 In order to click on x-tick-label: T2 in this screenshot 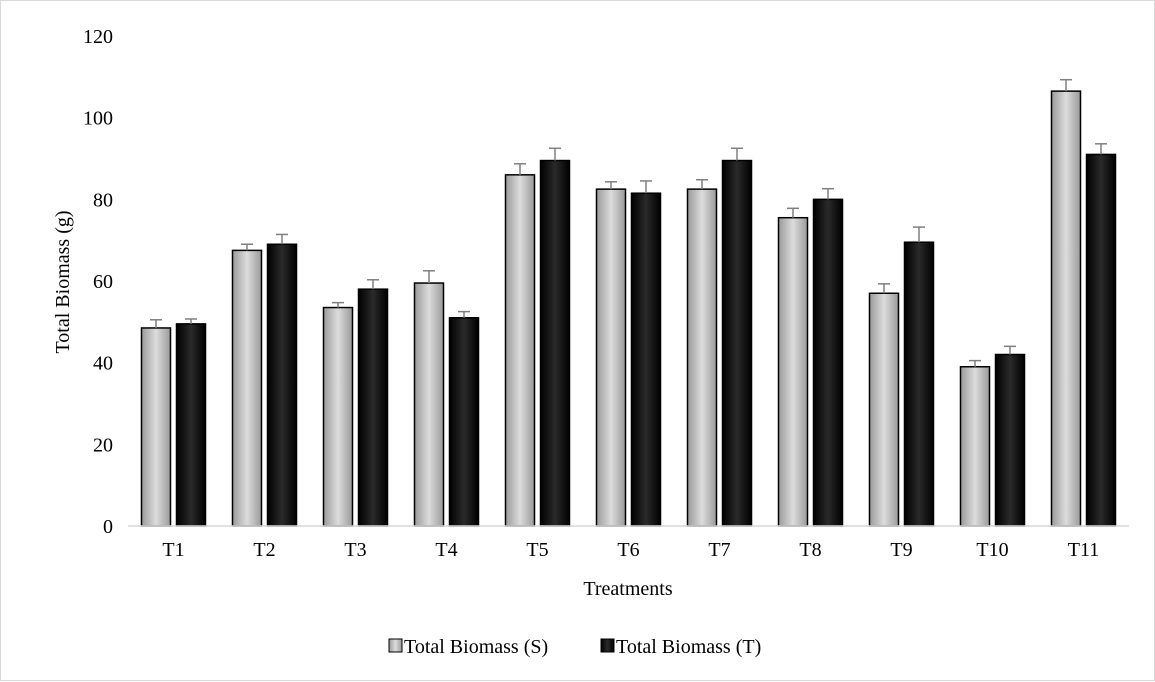, I will do `click(264, 550)`.